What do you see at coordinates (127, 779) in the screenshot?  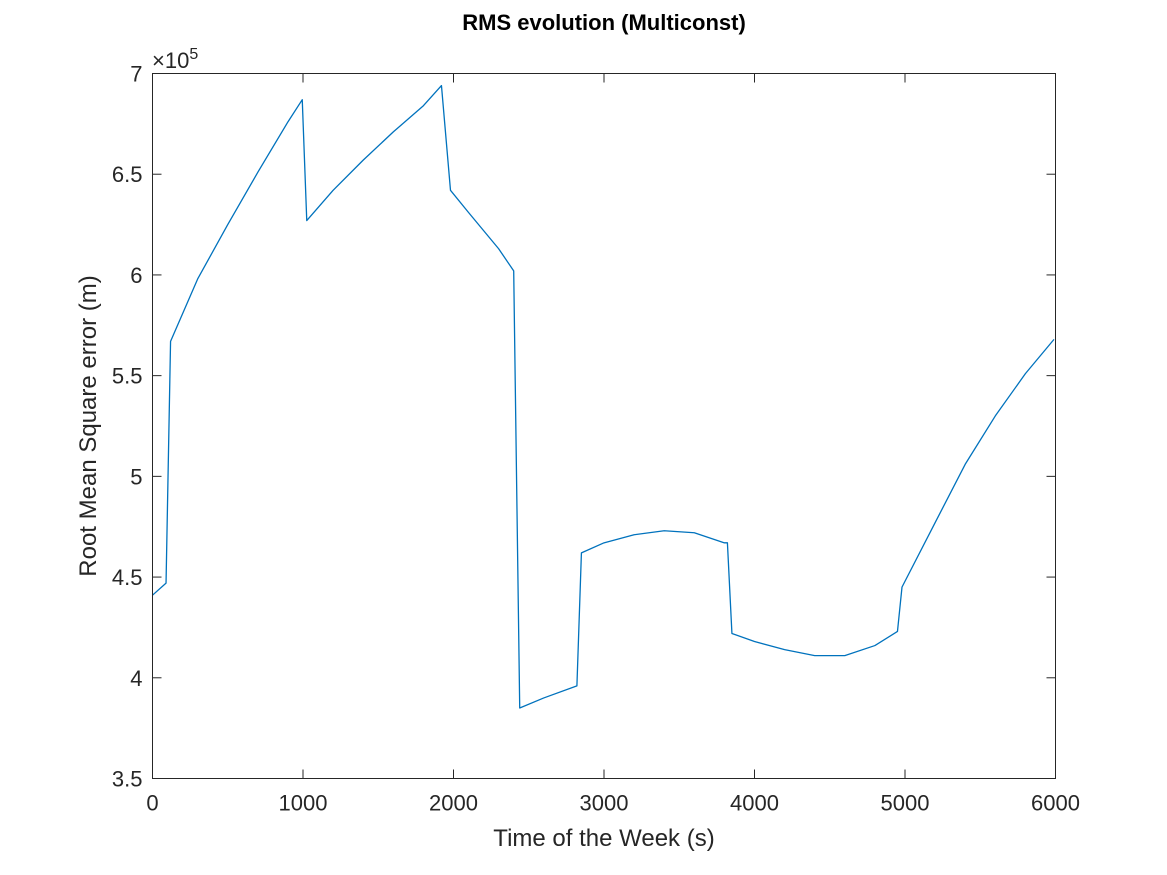 I see `y-tick-label: 3.5` at bounding box center [127, 779].